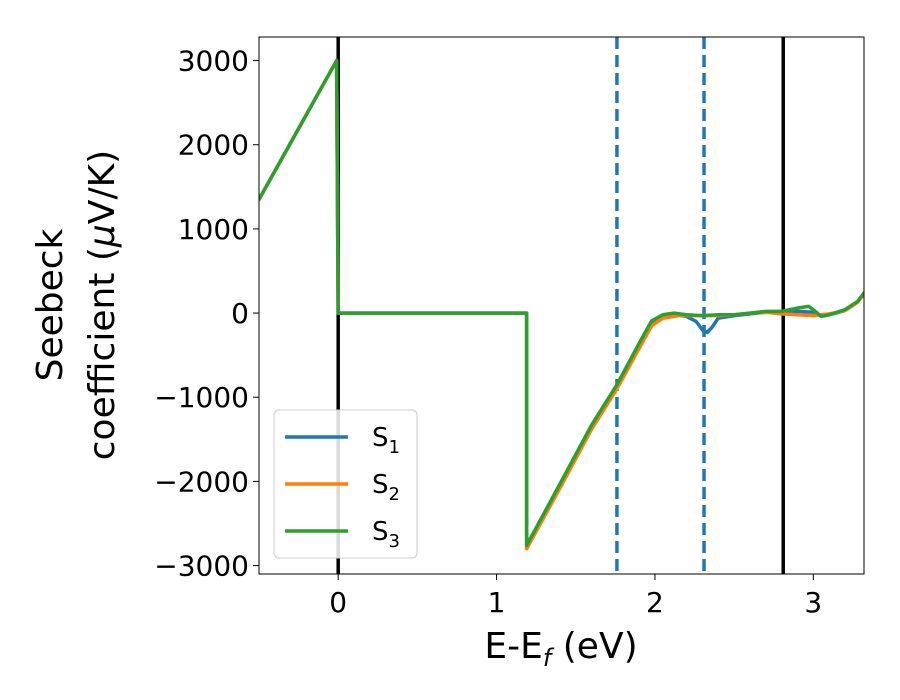  I want to click on y-tick-label: −1000, so click(201, 397).